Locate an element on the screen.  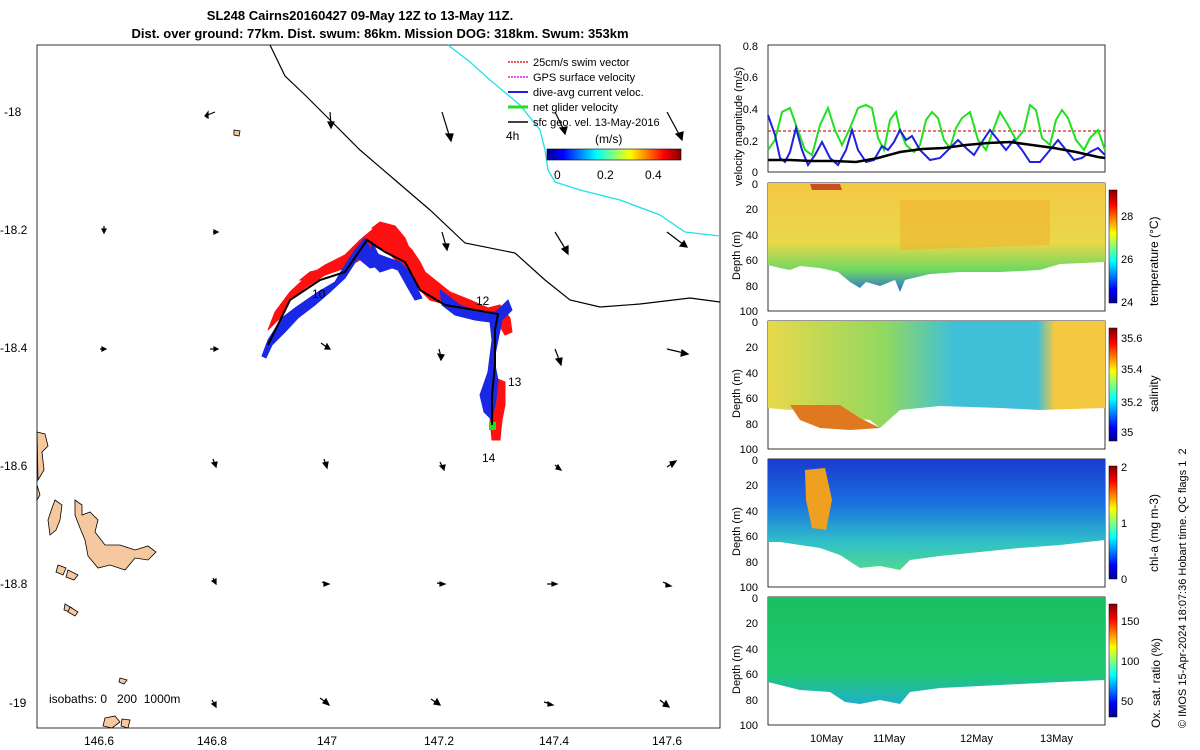
track-day-label-13: 13 is located at coordinates (515, 382).